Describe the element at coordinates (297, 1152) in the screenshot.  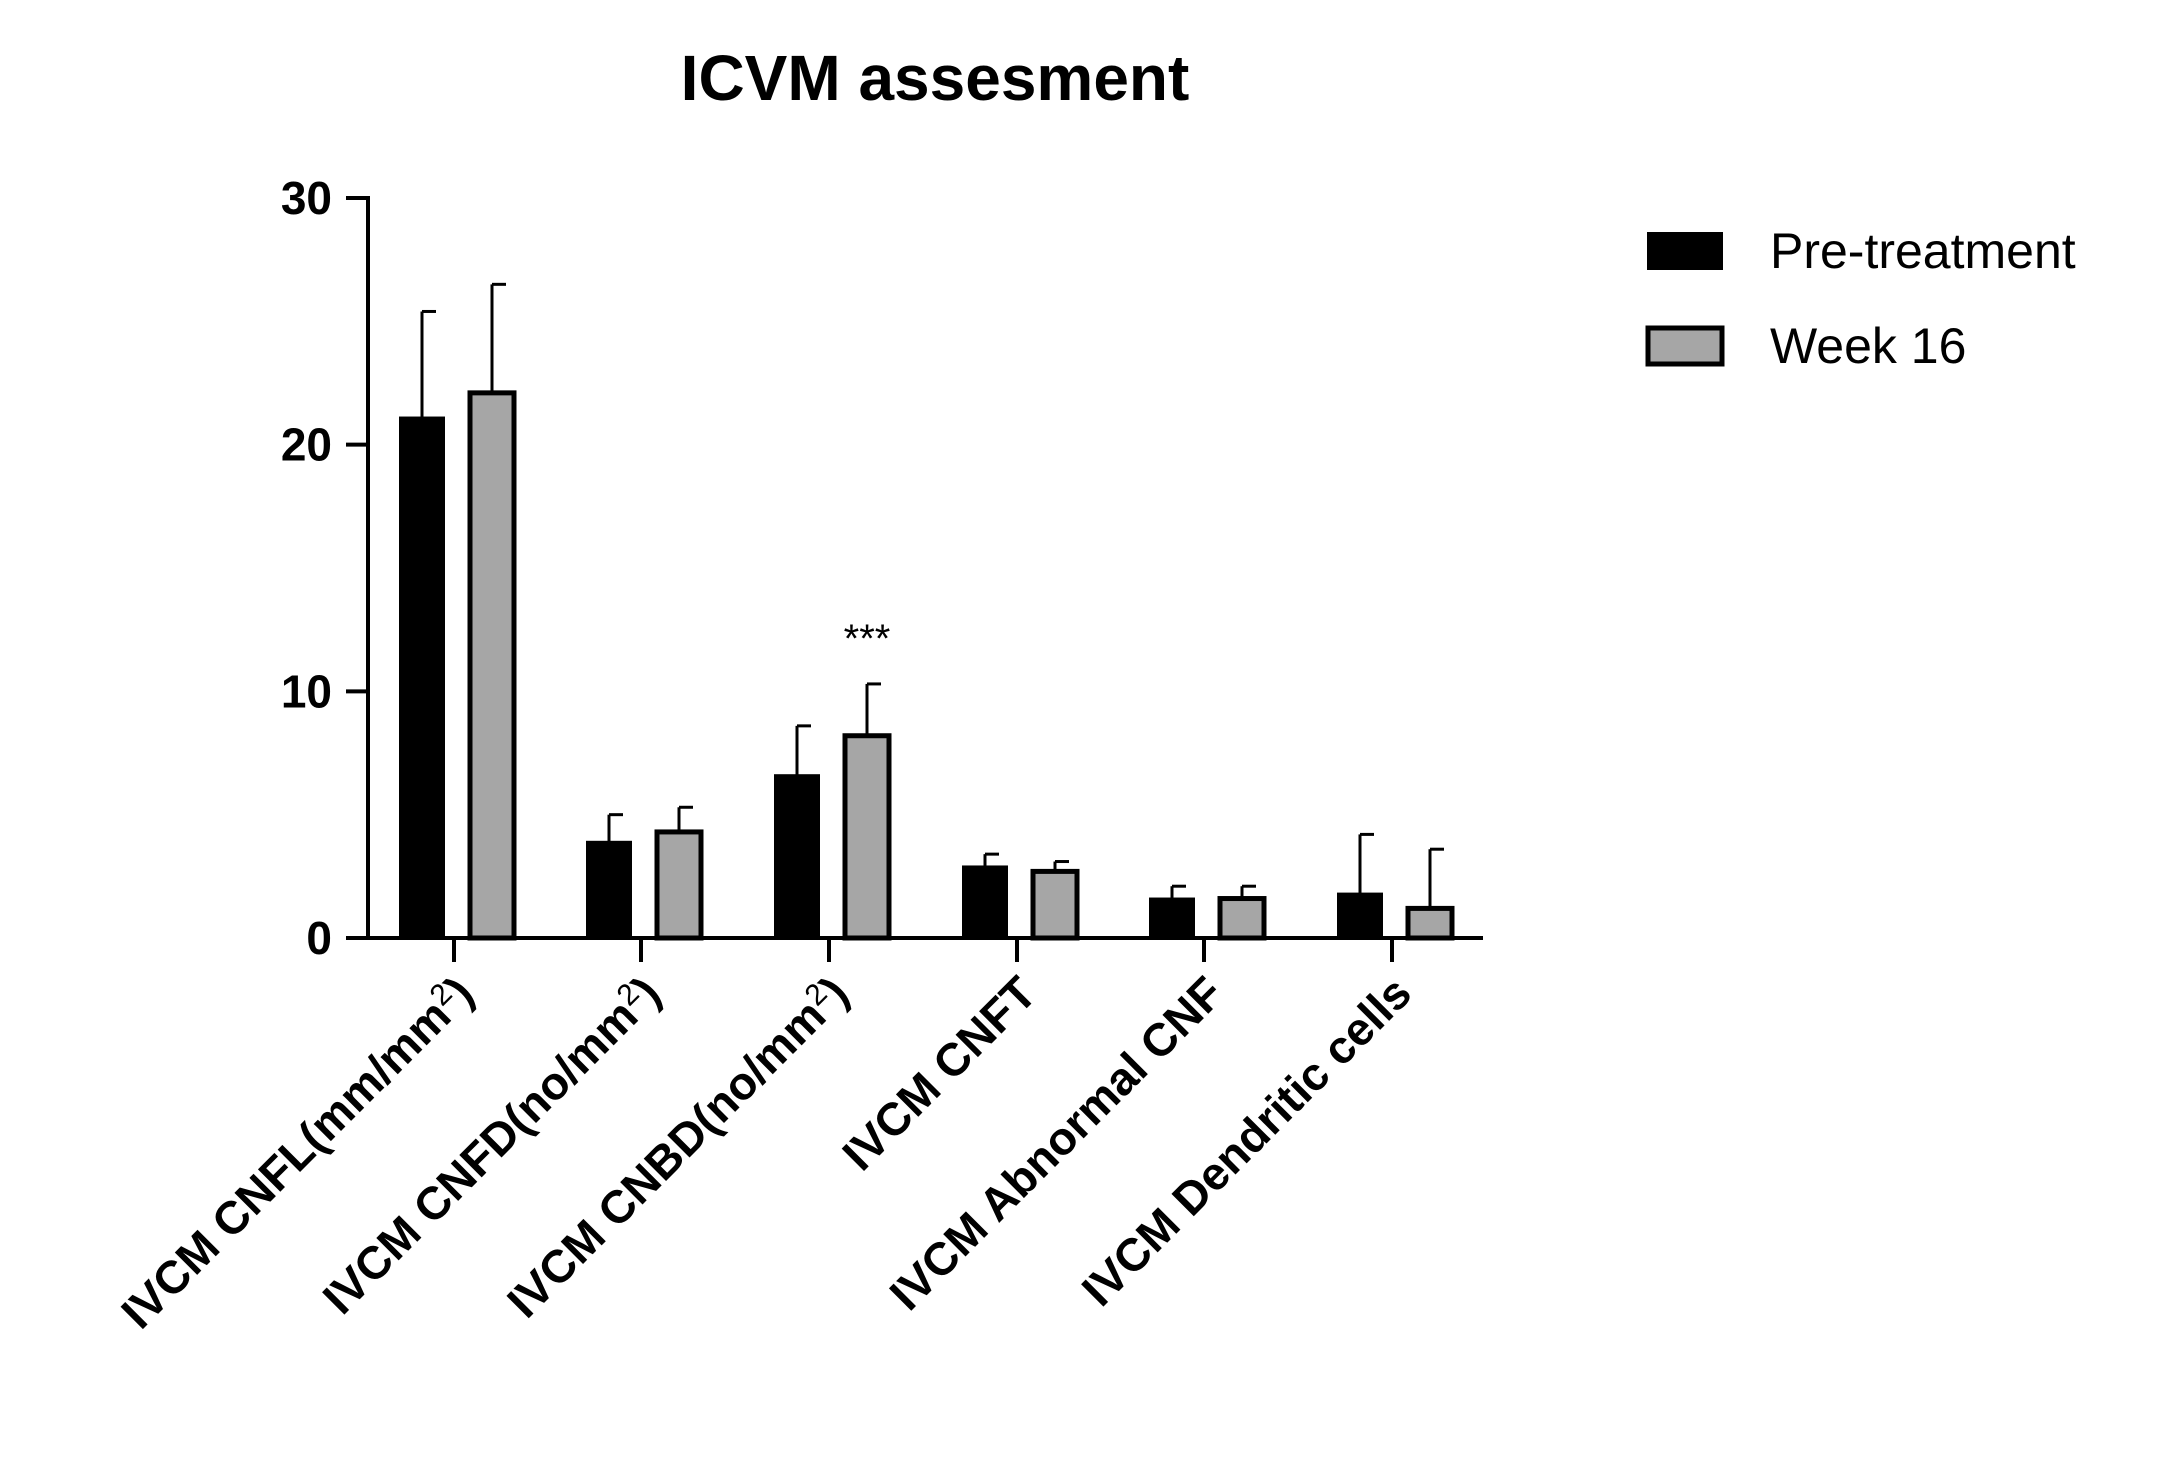
I see `x-tick-label: IVCM CNFL(mm/mm2)` at that location.